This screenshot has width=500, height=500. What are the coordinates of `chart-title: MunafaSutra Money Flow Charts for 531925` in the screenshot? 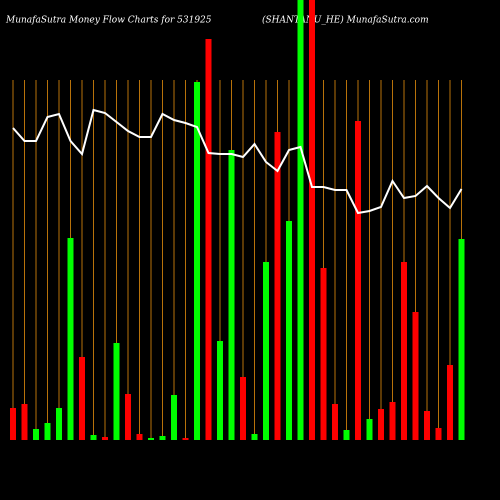 It's located at (108, 21).